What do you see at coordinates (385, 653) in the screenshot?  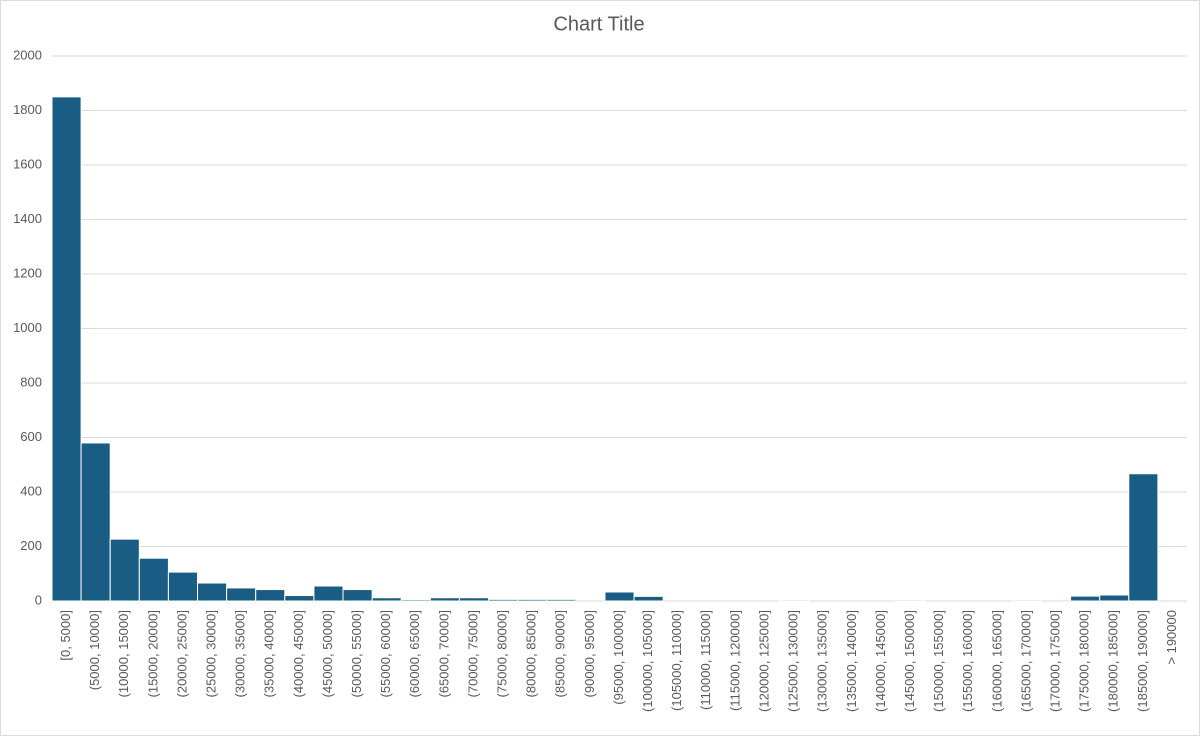 I see `x-tick-label: (55000, 60000]` at bounding box center [385, 653].